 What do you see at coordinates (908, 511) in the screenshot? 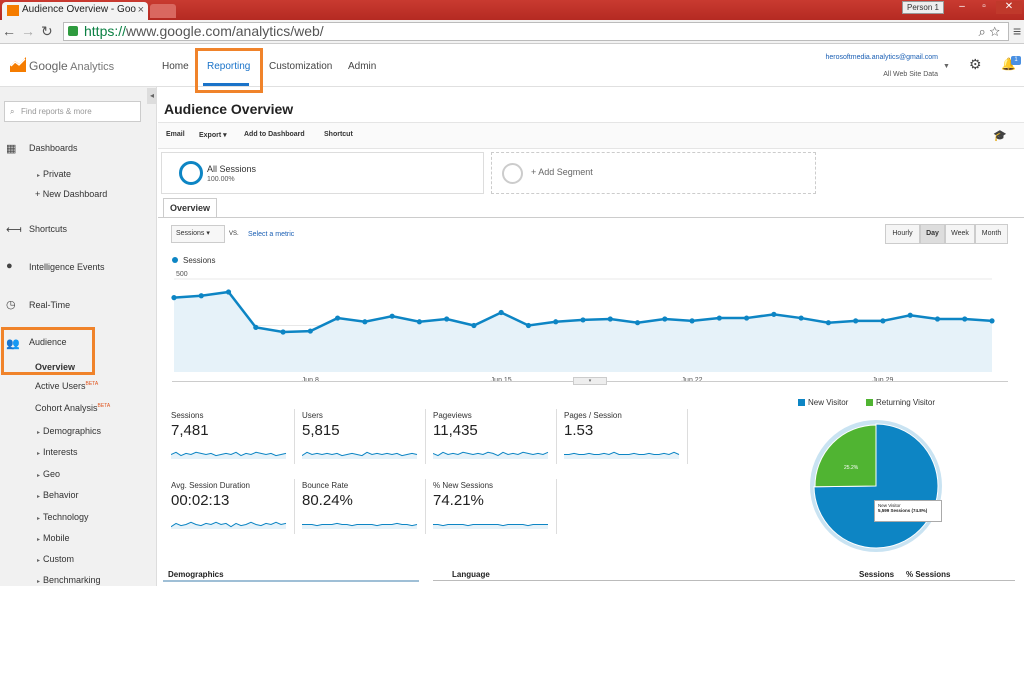
I see `pie-tooltip: New Visitor 5,599 Sessions (74.8%)` at bounding box center [908, 511].